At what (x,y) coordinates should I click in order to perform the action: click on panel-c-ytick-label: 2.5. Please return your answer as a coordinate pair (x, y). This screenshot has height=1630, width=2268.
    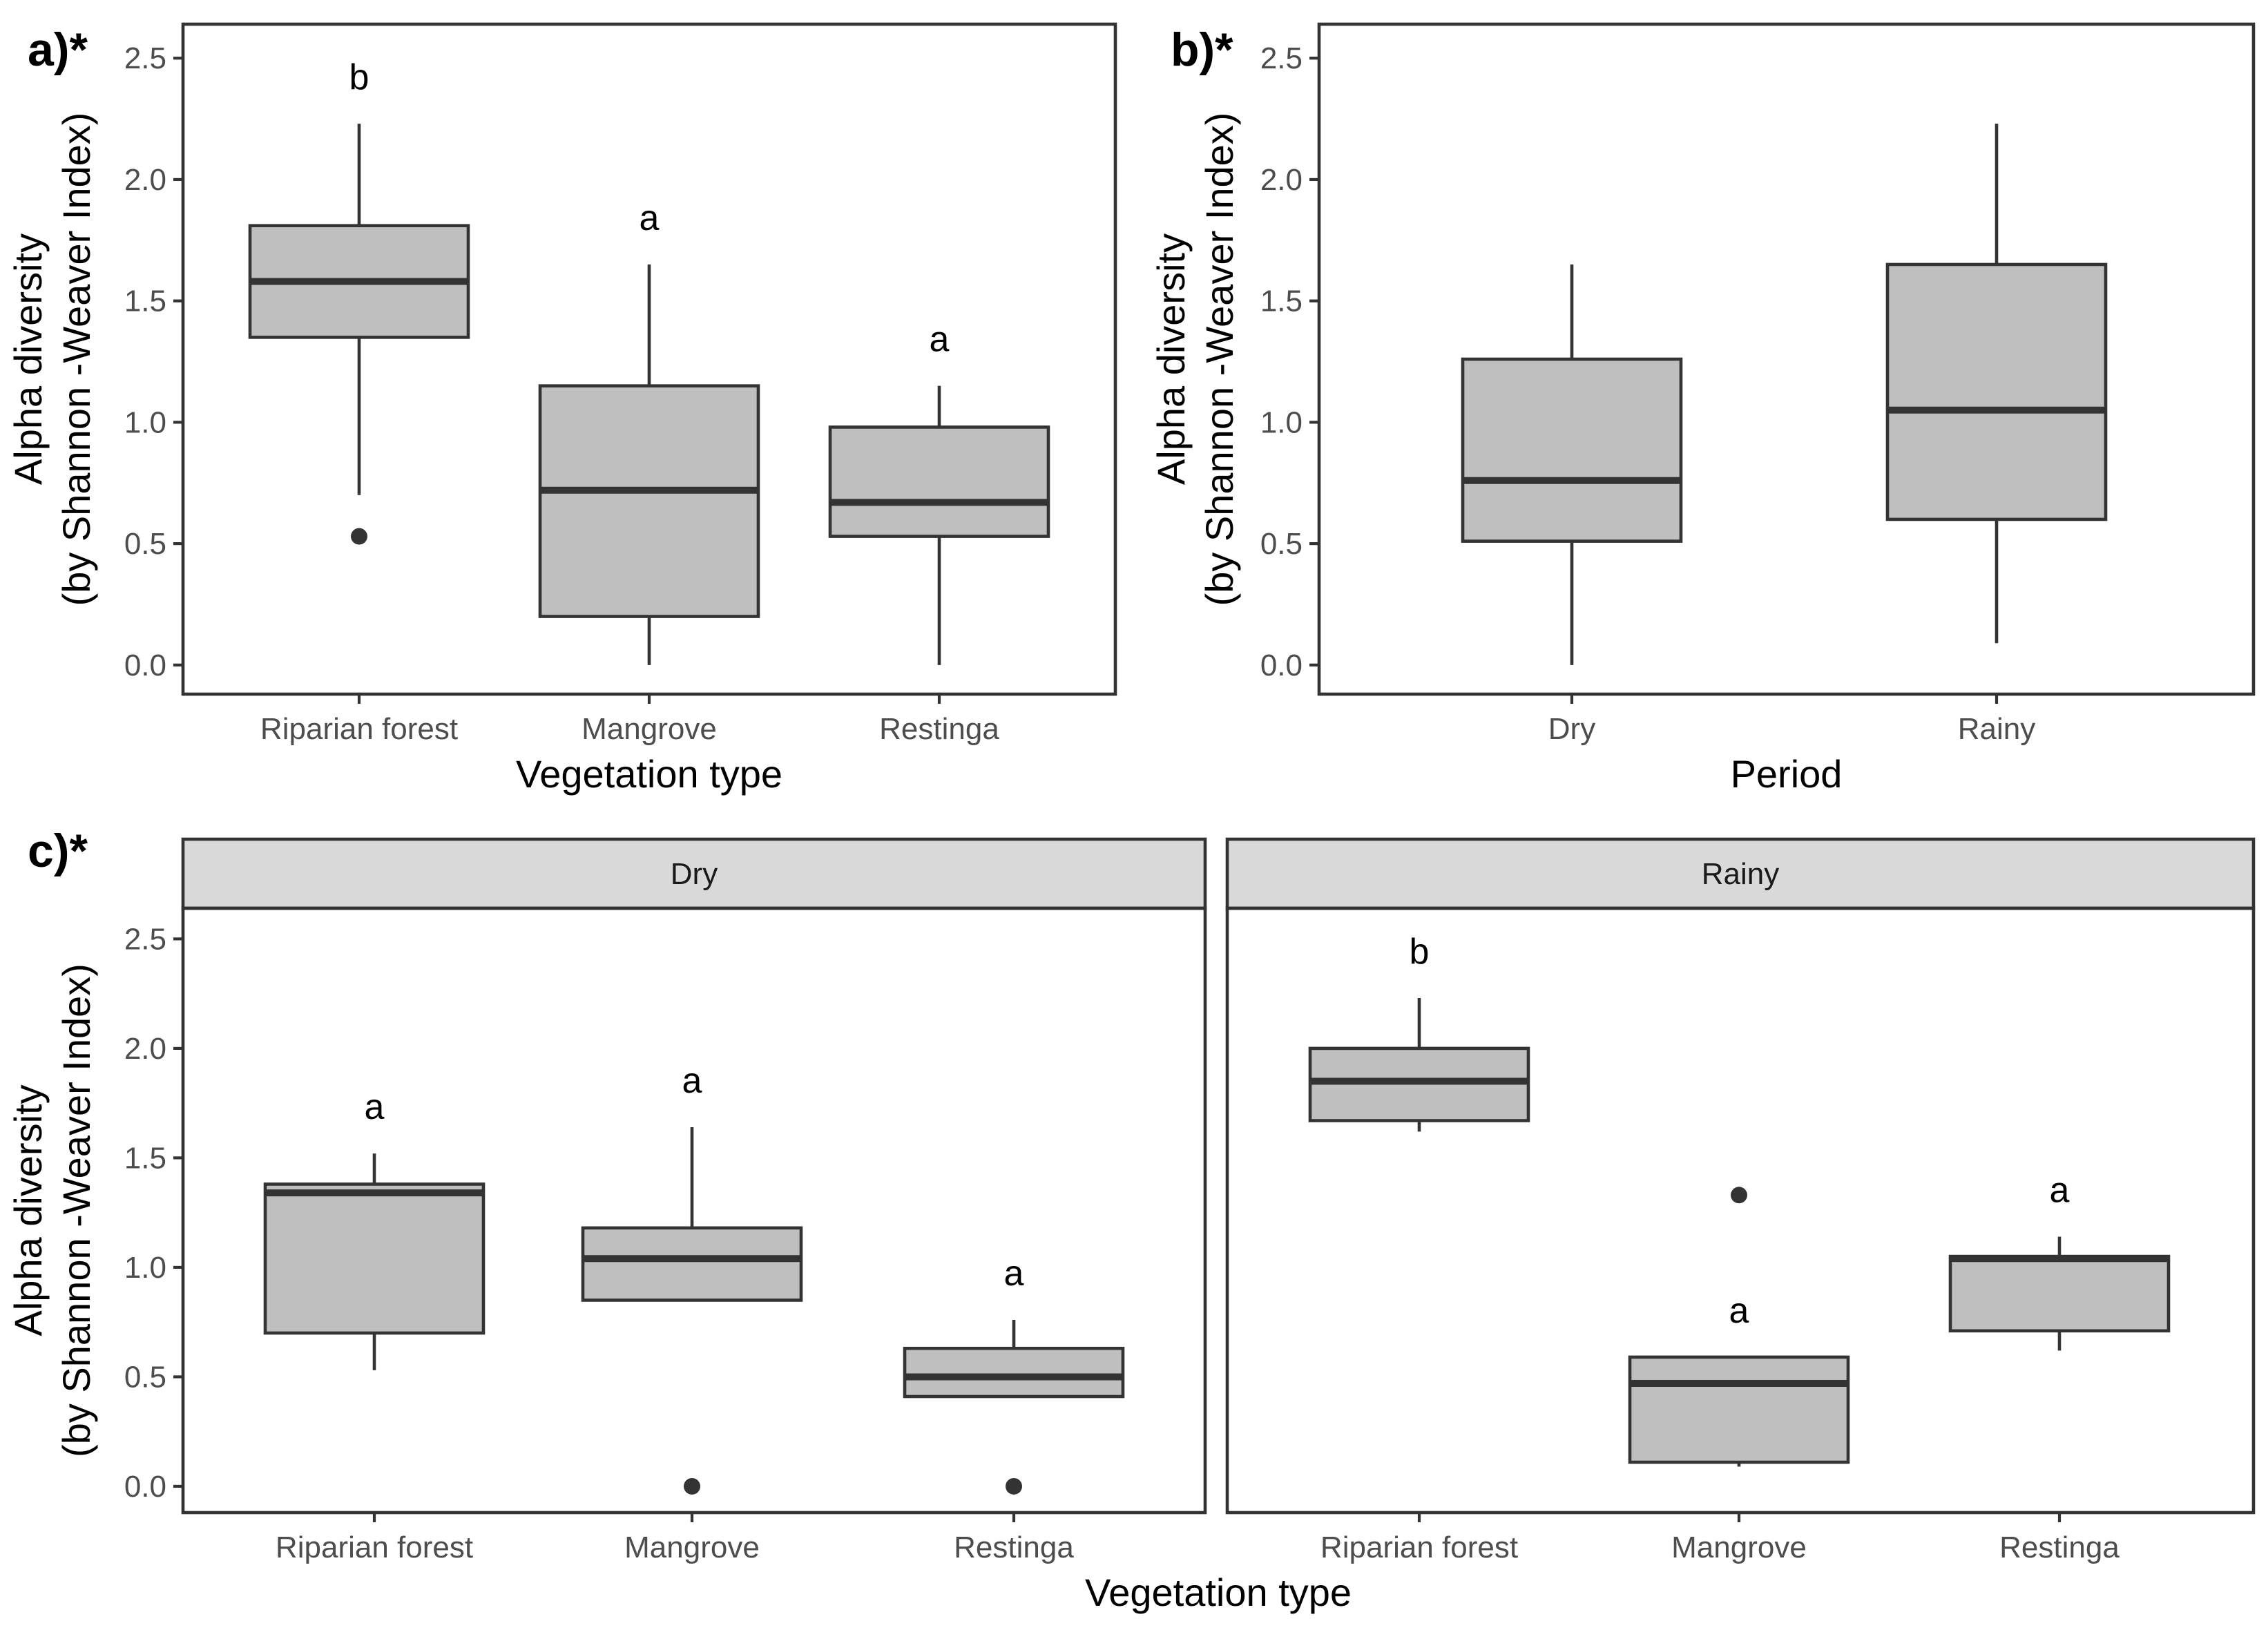
    Looking at the image, I should click on (145, 939).